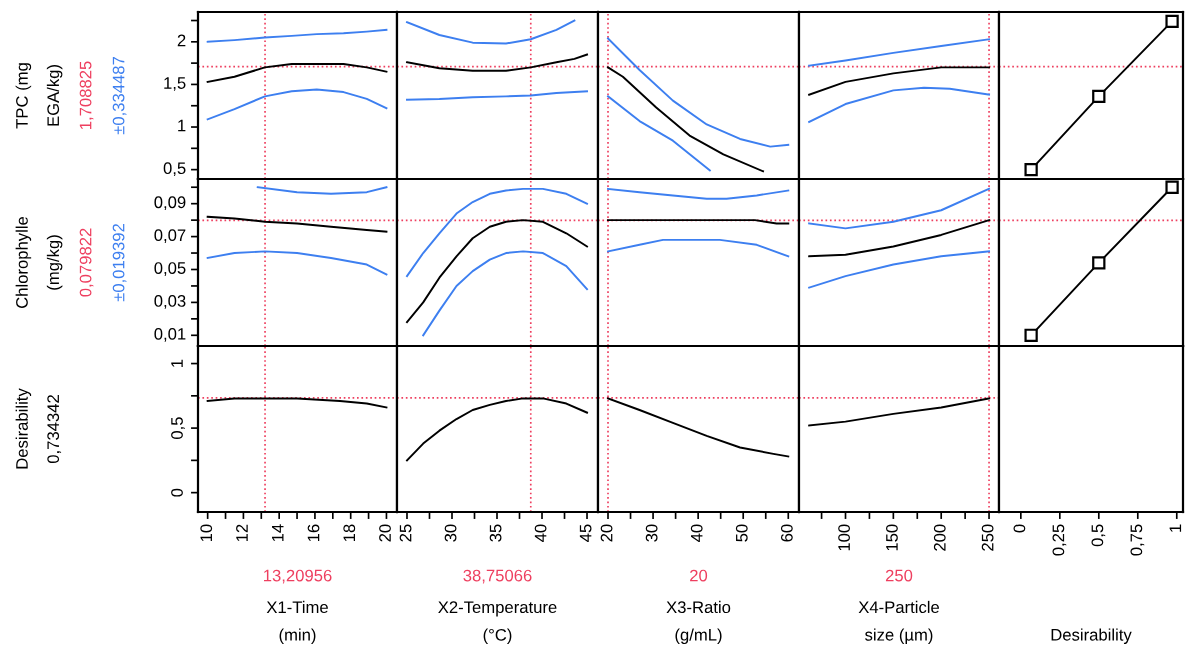 The height and width of the screenshot is (648, 1185). What do you see at coordinates (844, 537) in the screenshot?
I see `x-tick-label: 100` at bounding box center [844, 537].